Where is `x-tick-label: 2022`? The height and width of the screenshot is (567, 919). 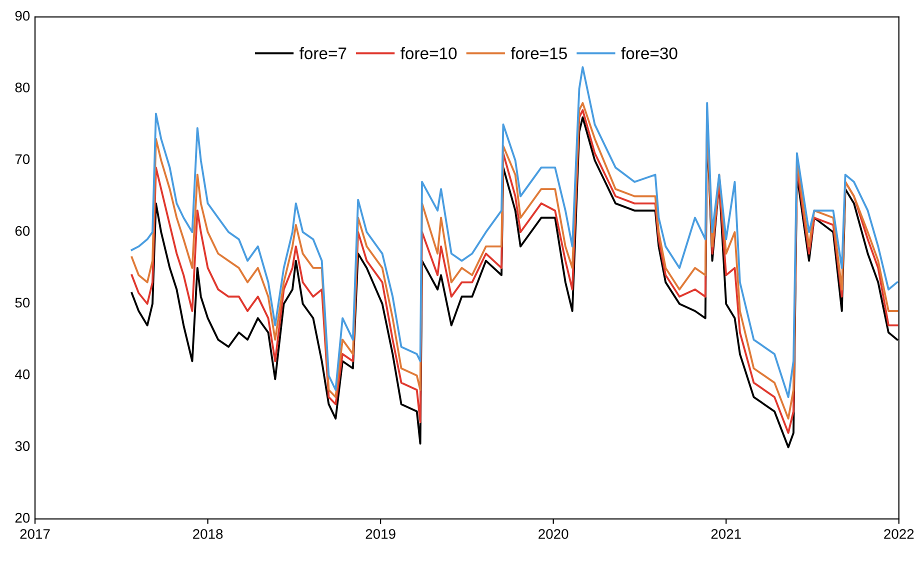
x-tick-label: 2022 is located at coordinates (899, 534).